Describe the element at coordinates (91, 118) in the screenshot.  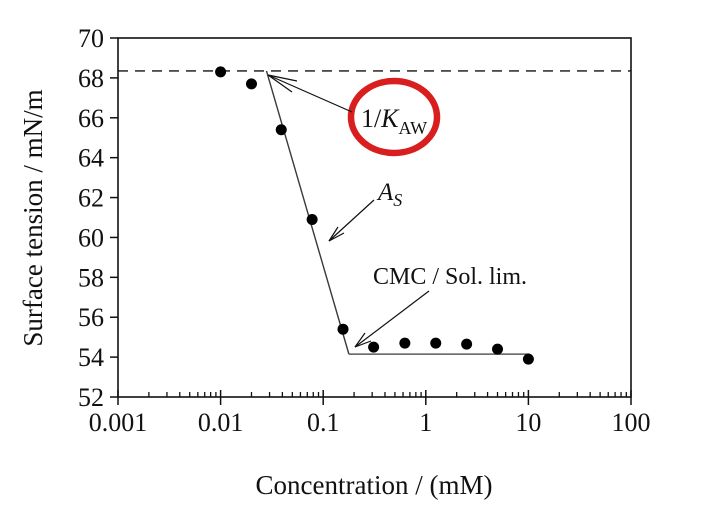
I see `y-tick-label: 66` at that location.